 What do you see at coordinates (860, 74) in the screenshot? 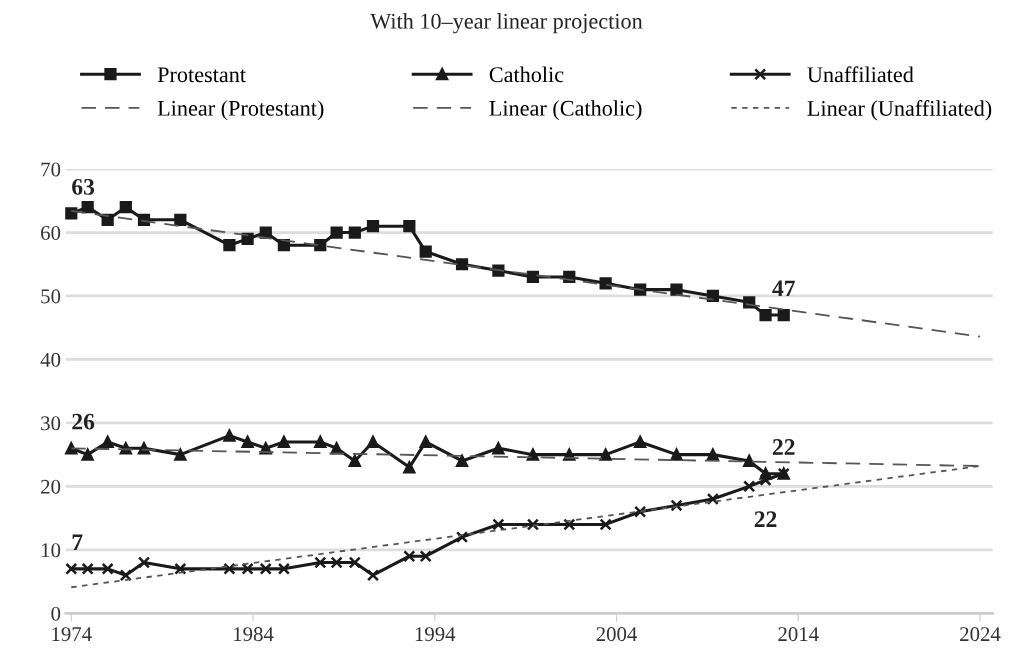
I see `legend-label: Unaffiliated` at bounding box center [860, 74].